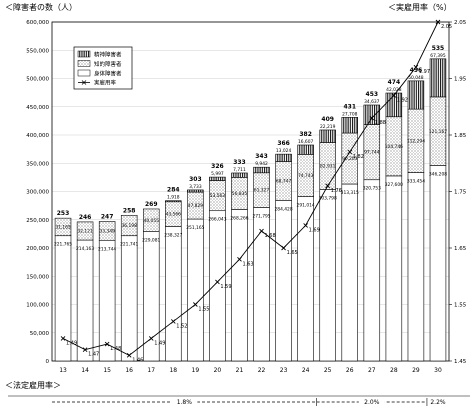 The height and width of the screenshot is (412, 474). Describe the element at coordinates (460, 136) in the screenshot. I see `y-right-tick-label: 1.85` at that location.